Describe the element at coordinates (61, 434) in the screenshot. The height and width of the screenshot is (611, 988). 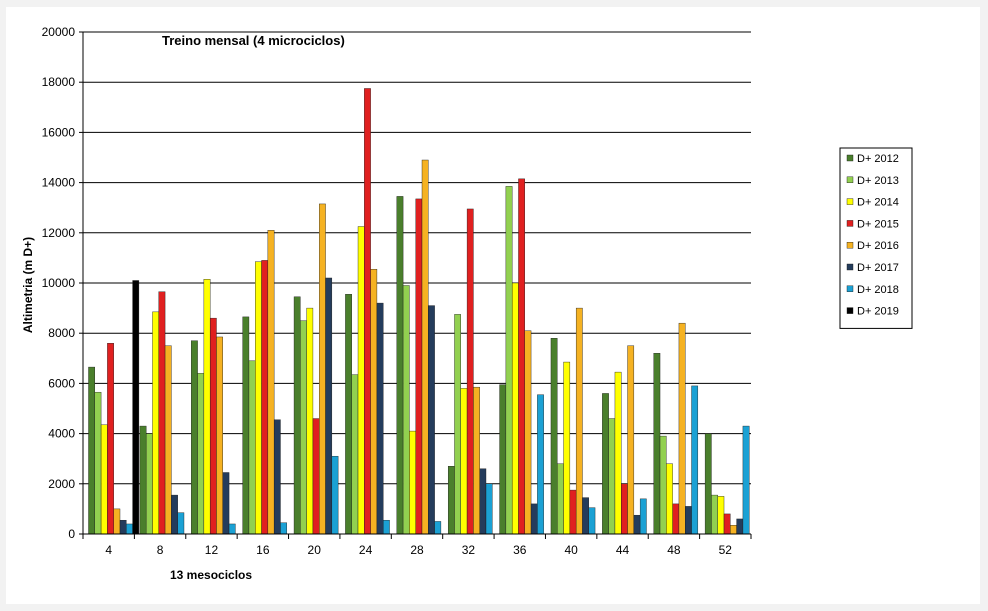
I see `y-tick-label: 4000` at that location.